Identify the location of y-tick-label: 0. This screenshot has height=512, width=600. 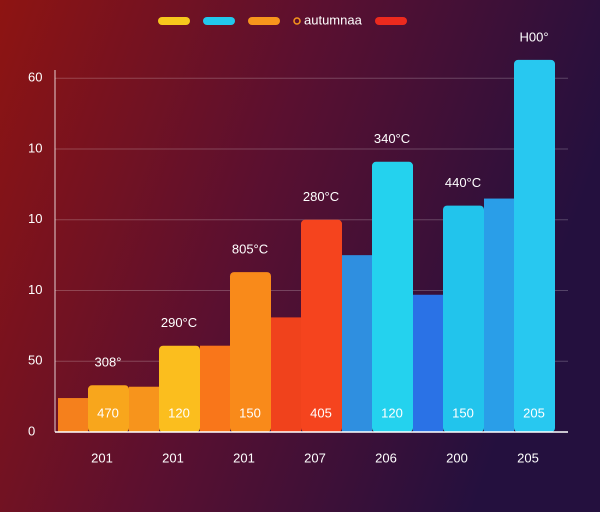
(31, 430).